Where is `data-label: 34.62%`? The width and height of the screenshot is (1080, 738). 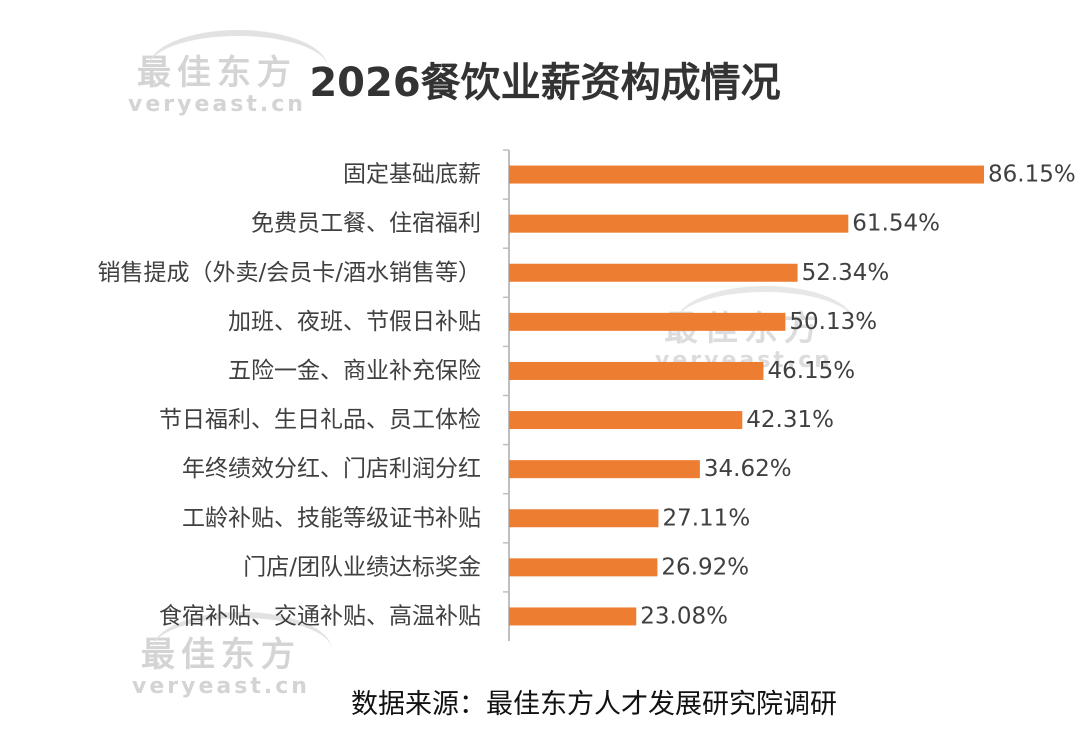
data-label: 34.62% is located at coordinates (748, 469).